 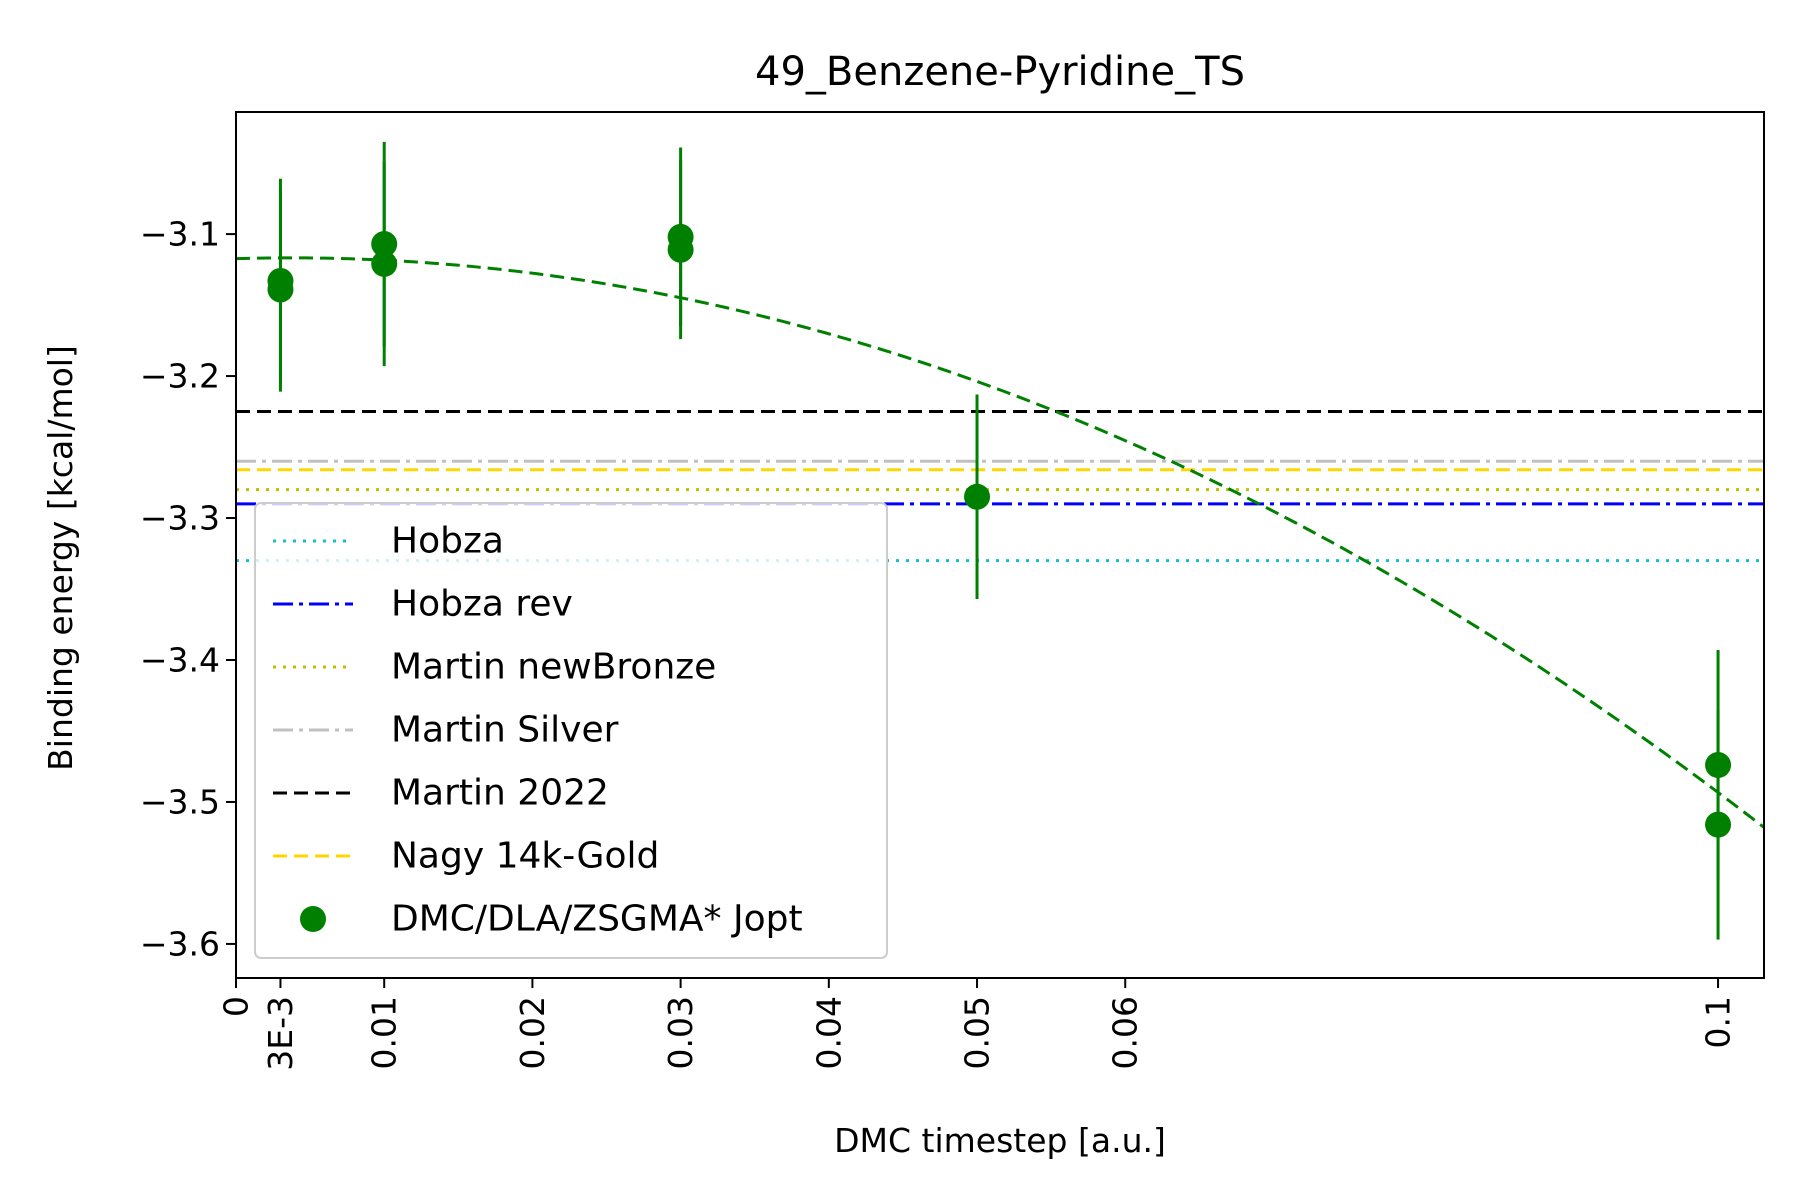 What do you see at coordinates (1000, 1140) in the screenshot?
I see `x-axis-label: DMC timestep [a.u.]` at bounding box center [1000, 1140].